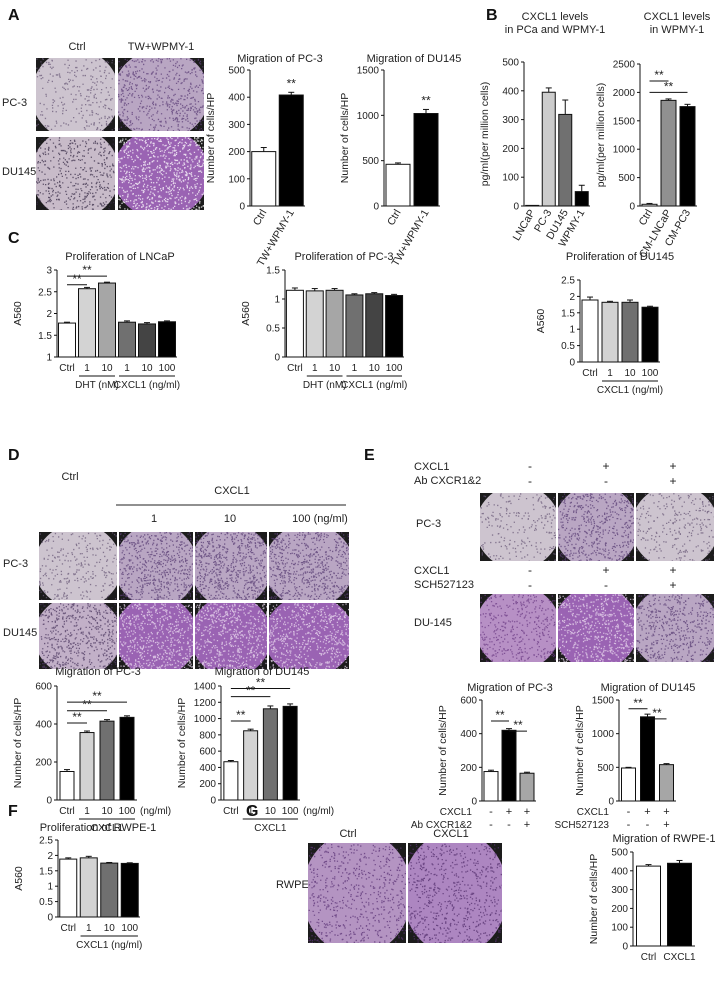 This screenshot has width=728, height=991. I want to click on y-tick-label: 0.5, so click(46, 902).